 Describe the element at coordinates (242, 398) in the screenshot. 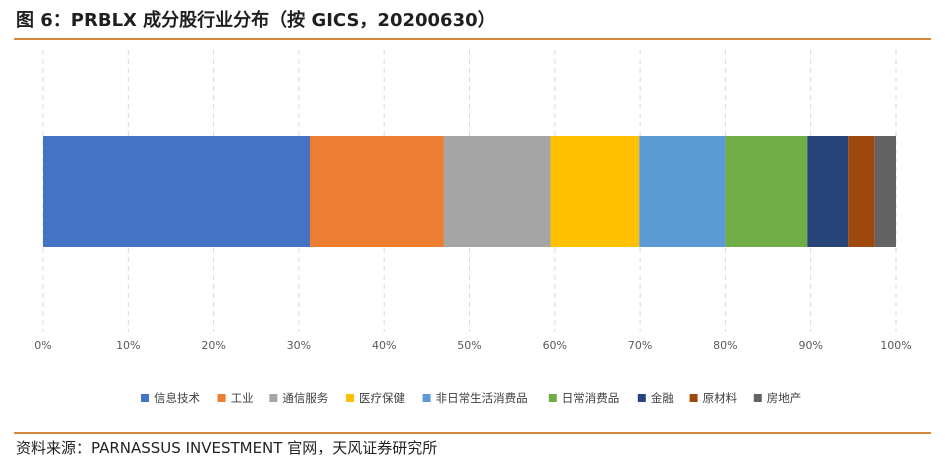

I see `legend-label: 工业` at that location.